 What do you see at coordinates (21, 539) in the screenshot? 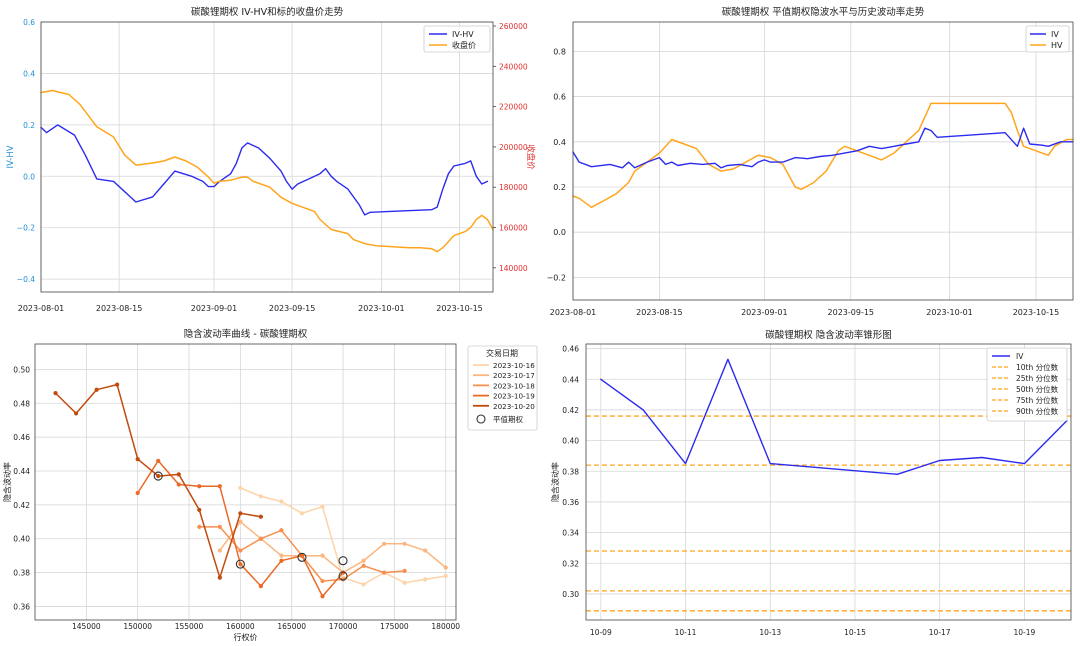
I see `y-tick-label: 0.40` at bounding box center [21, 539].